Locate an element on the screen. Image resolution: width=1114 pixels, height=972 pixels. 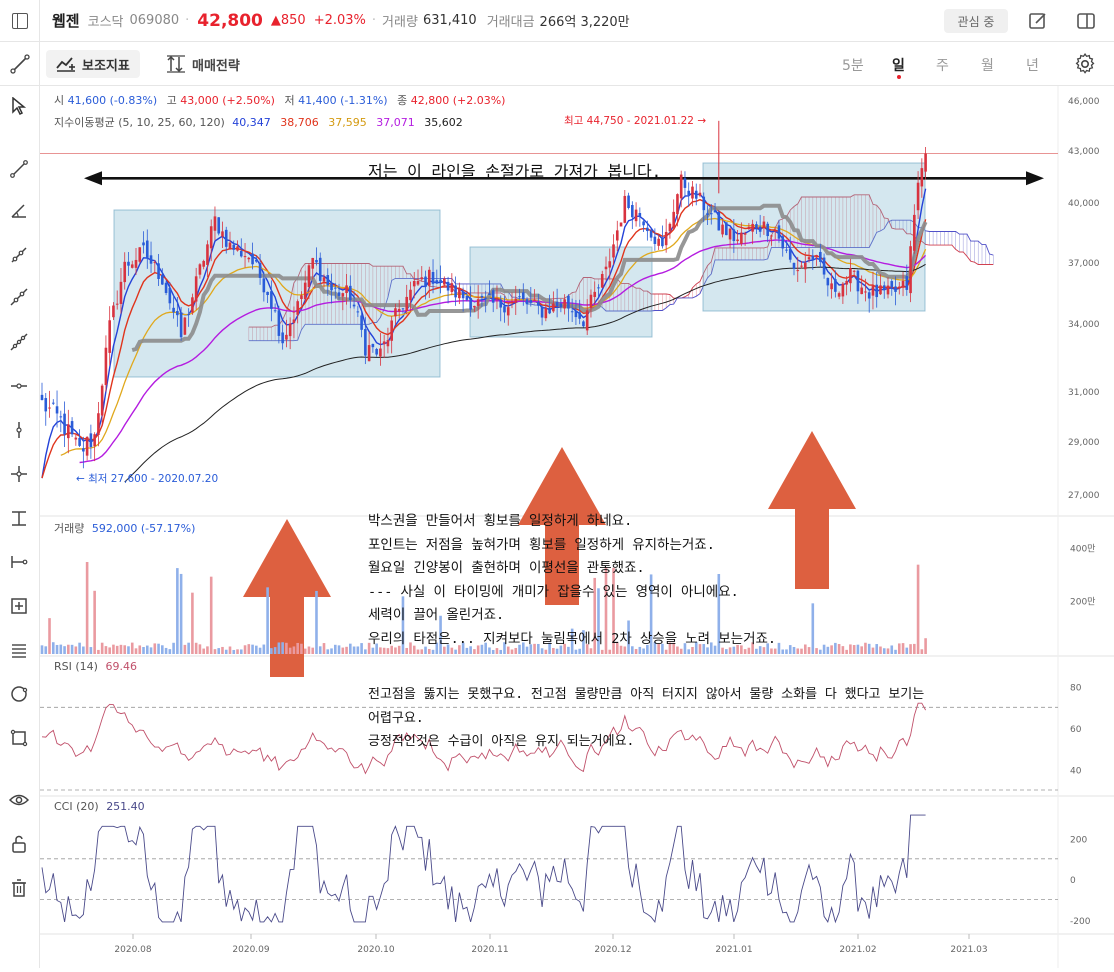
horizontal-line-tool is located at coordinates (19, 386).